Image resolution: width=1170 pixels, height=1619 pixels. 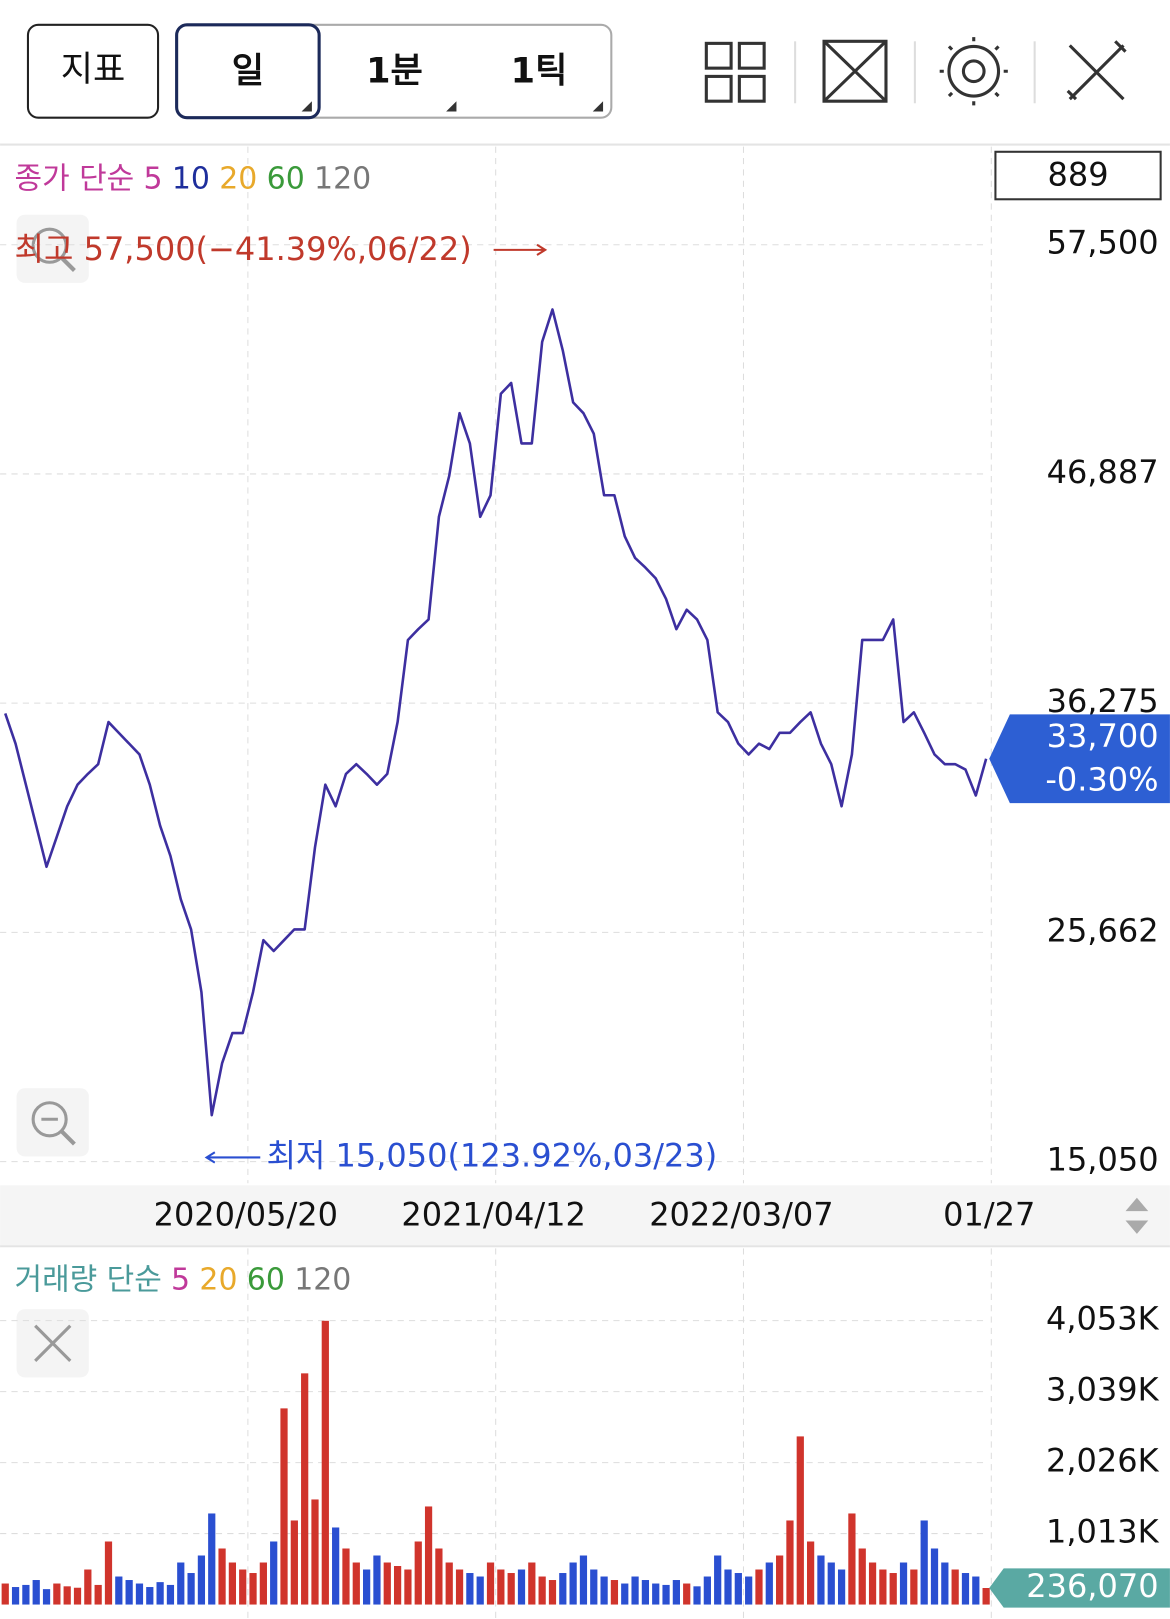 What do you see at coordinates (1103, 1532) in the screenshot?
I see `y-tick-label: 1,013K` at bounding box center [1103, 1532].